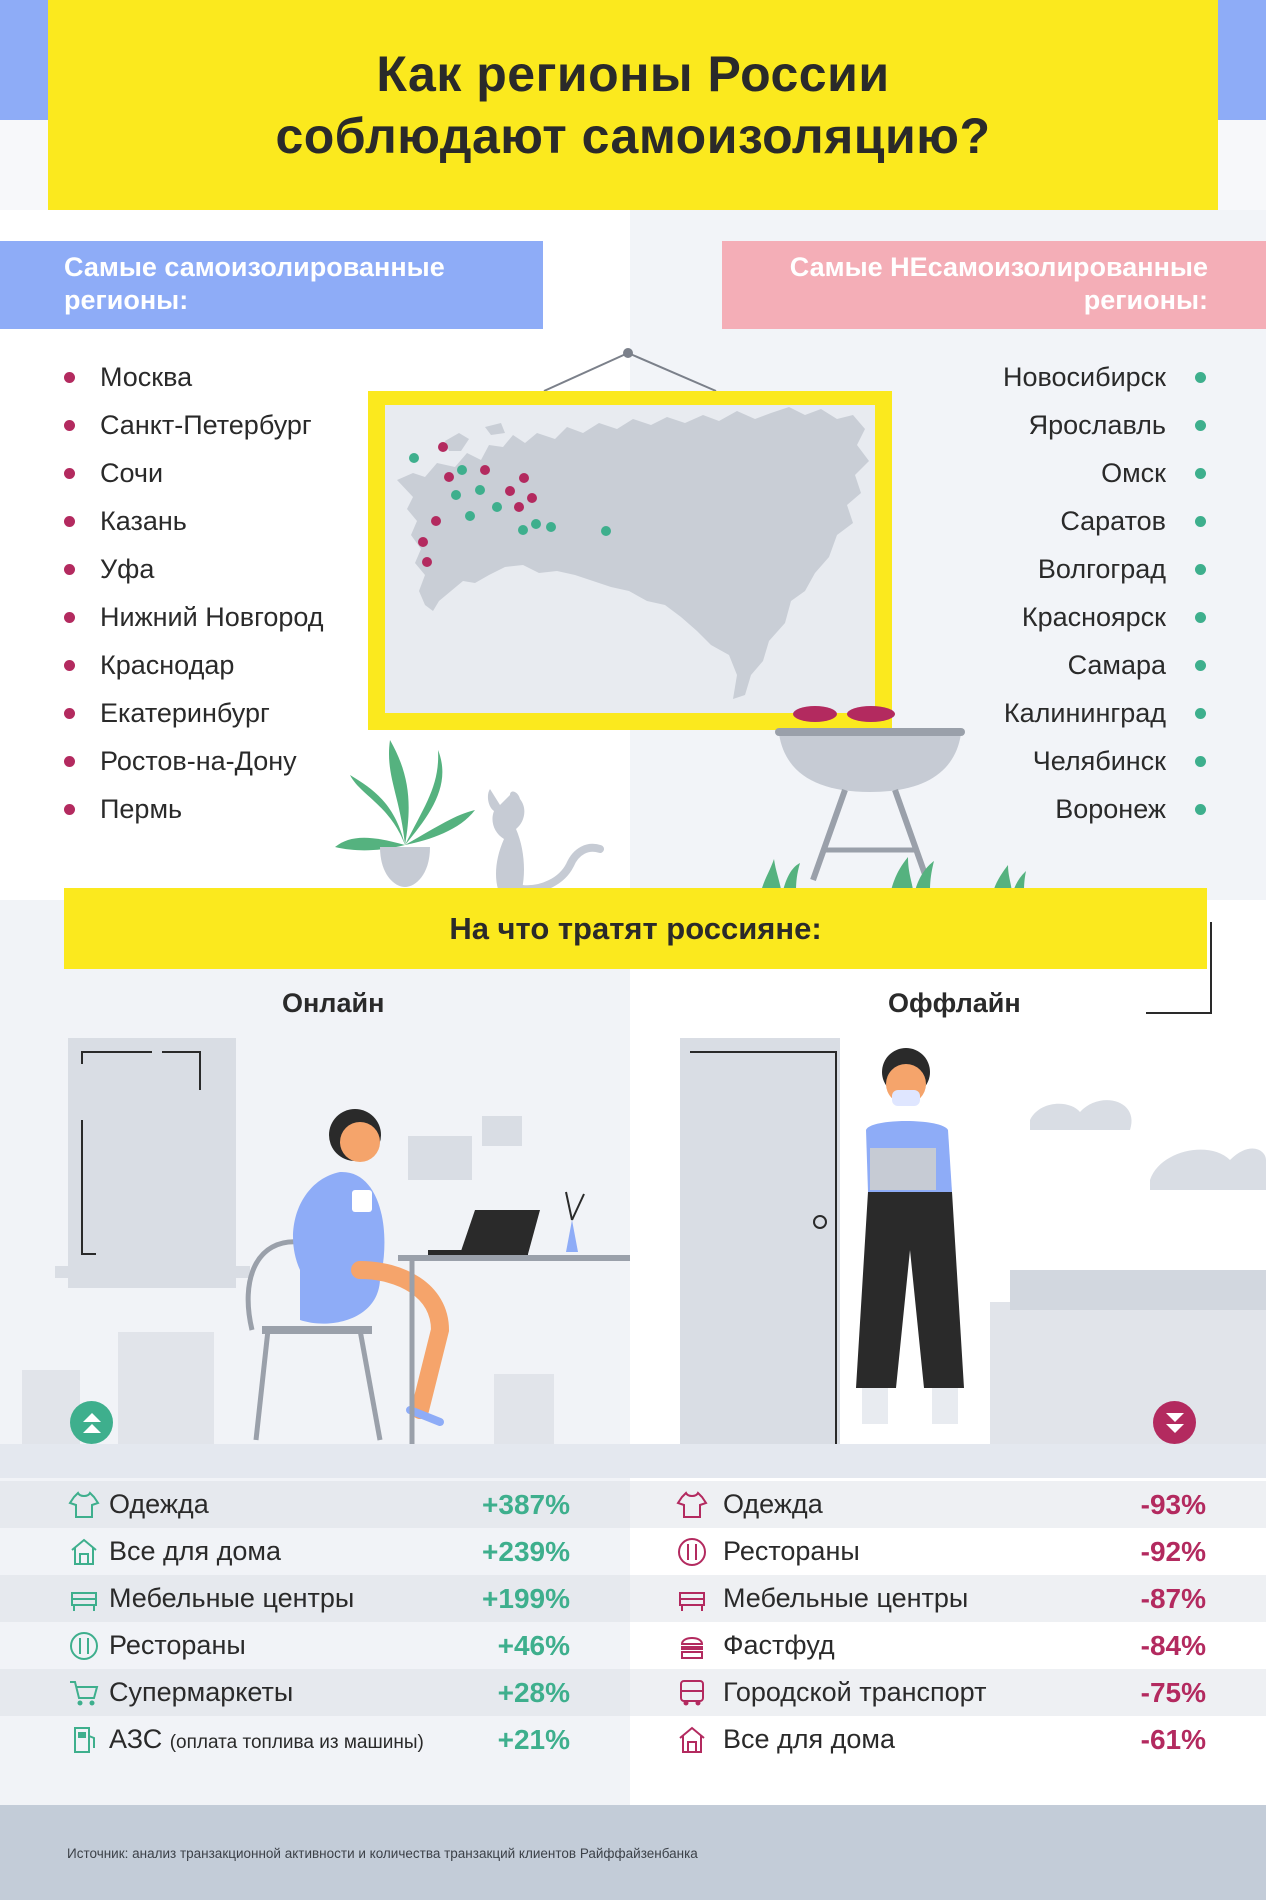 The height and width of the screenshot is (1900, 1266). Describe the element at coordinates (194, 809) in the screenshot. I see `list-item: Пермь` at that location.